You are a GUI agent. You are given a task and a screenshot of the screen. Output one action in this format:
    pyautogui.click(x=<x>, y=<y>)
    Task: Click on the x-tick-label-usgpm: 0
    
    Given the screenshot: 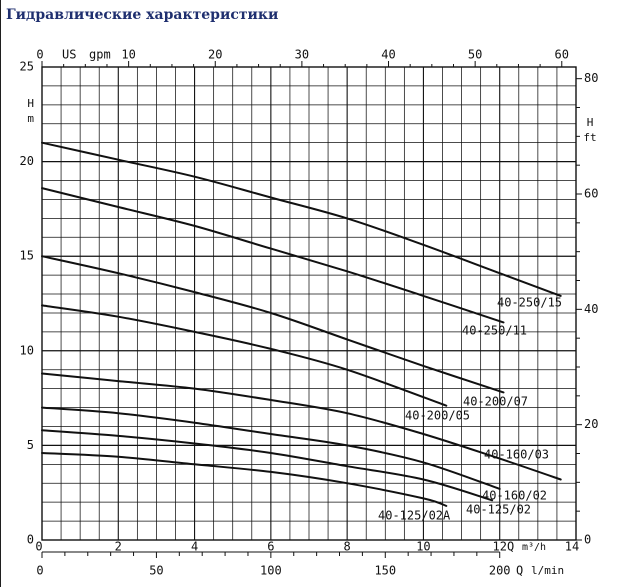 What is the action you would take?
    pyautogui.click(x=39, y=55)
    